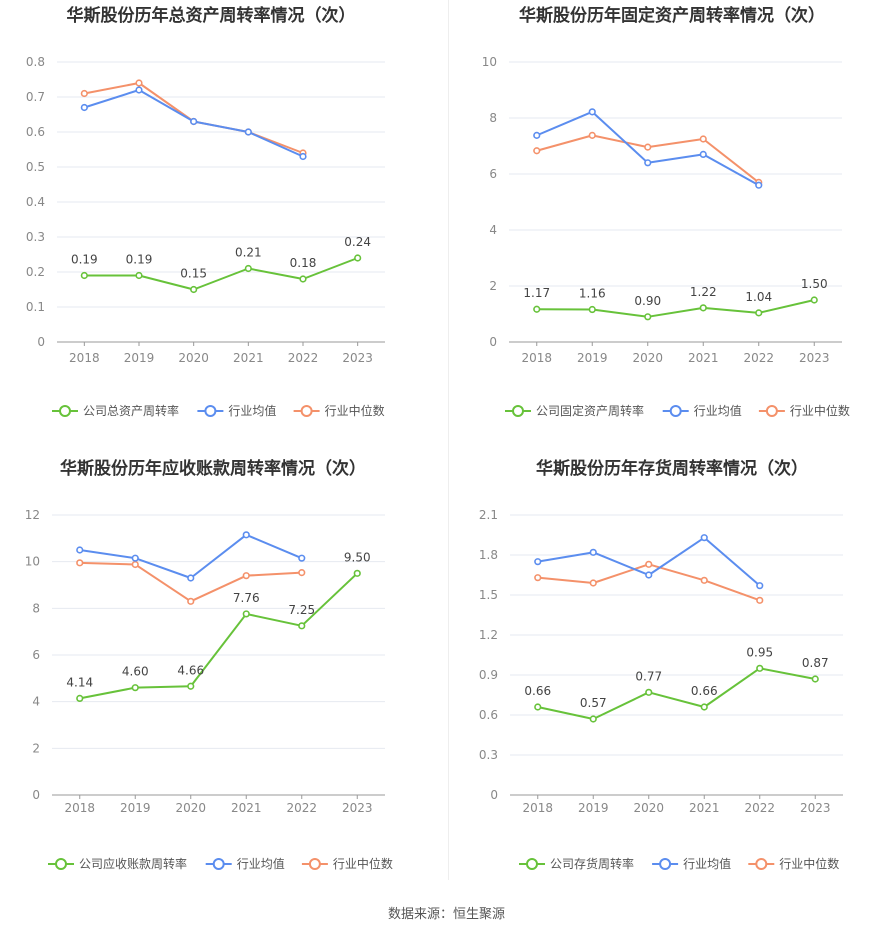 Image resolution: width=893 pixels, height=935 pixels. What do you see at coordinates (135, 672) in the screenshot?
I see `data-label: 4.60` at bounding box center [135, 672].